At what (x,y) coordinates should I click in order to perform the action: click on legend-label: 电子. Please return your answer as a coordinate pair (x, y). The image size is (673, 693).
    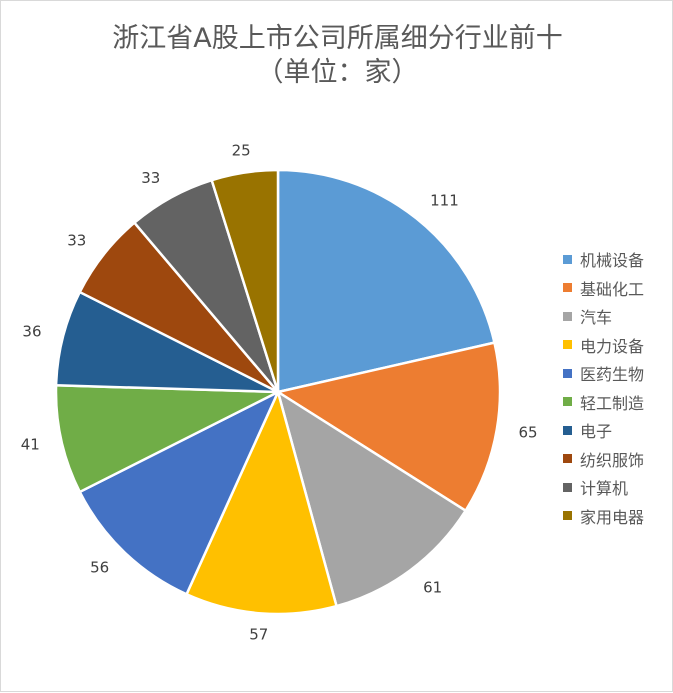
    Looking at the image, I should click on (596, 432).